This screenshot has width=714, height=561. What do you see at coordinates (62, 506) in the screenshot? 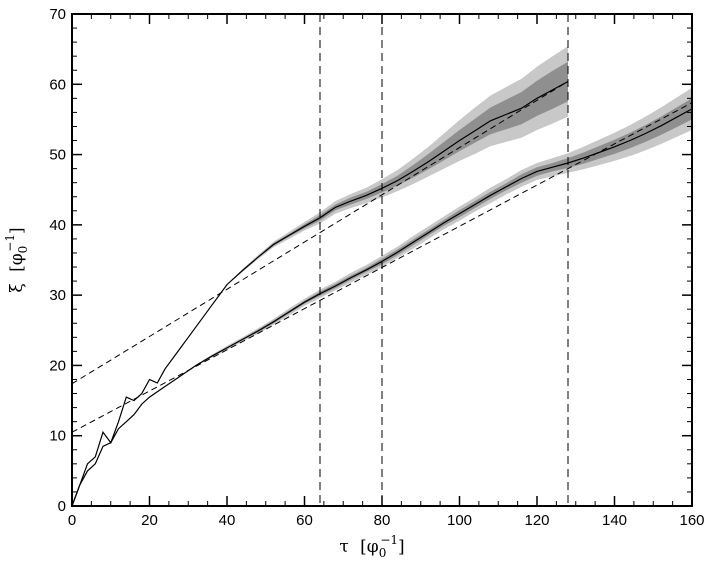
I see `y-tick-label: 0` at bounding box center [62, 506].